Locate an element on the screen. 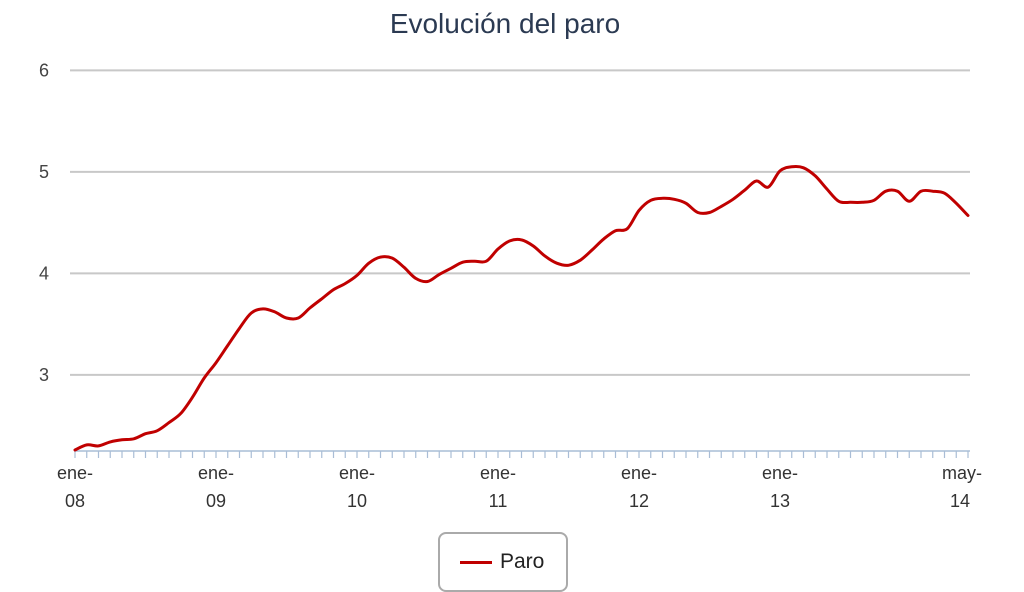  x-tick-label: 08 is located at coordinates (75, 501).